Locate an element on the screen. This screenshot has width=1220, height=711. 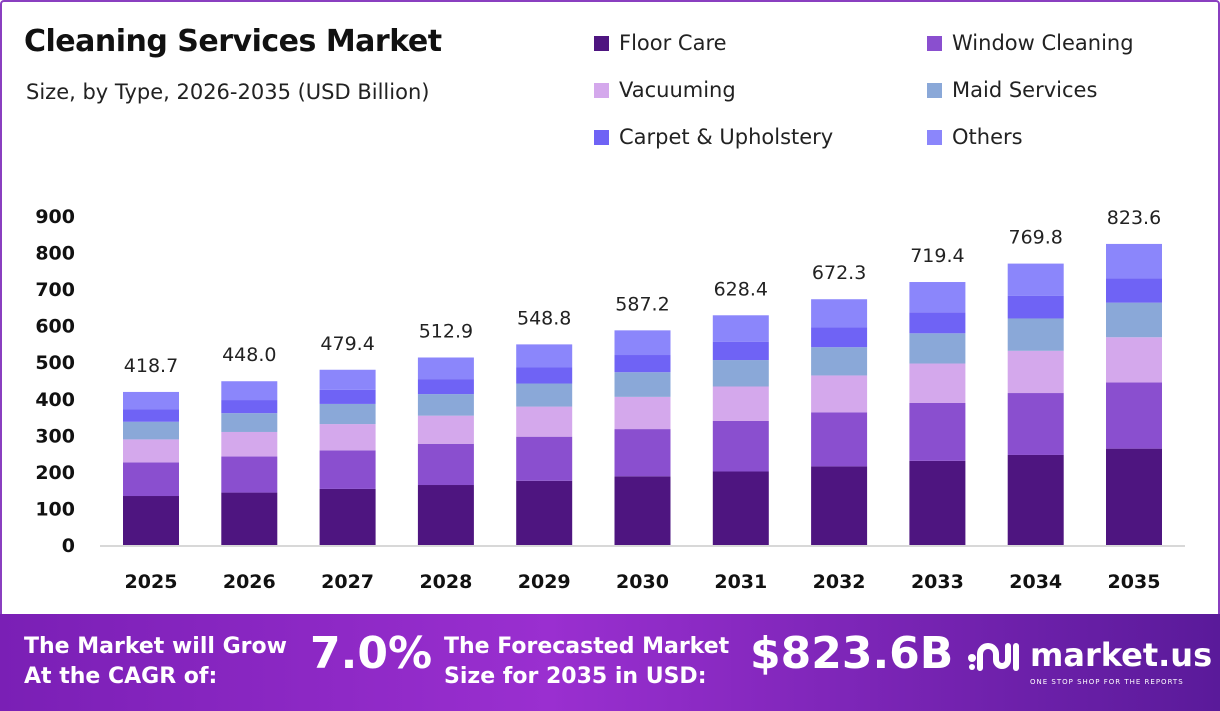
brand-logo: market.us ONE STOP SHOP FOR THE REPORTS is located at coordinates (1089, 661).